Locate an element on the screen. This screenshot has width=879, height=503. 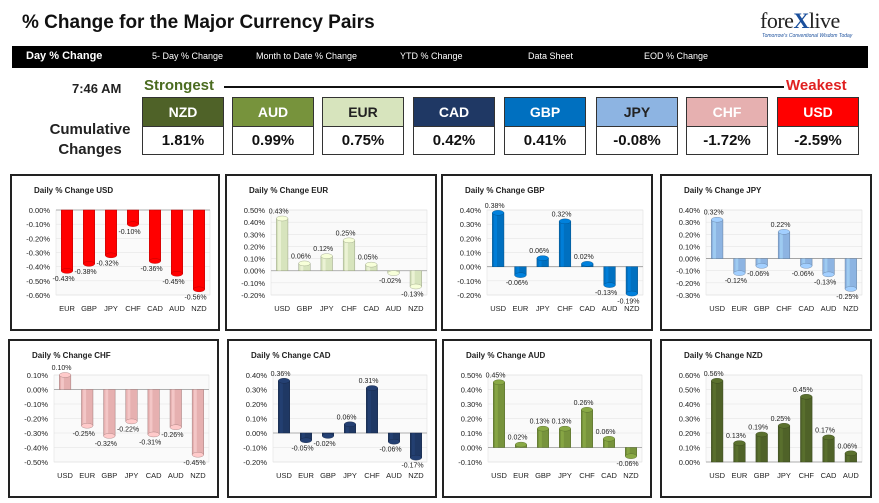
x-tick-label: JPY is located at coordinates (565, 475).